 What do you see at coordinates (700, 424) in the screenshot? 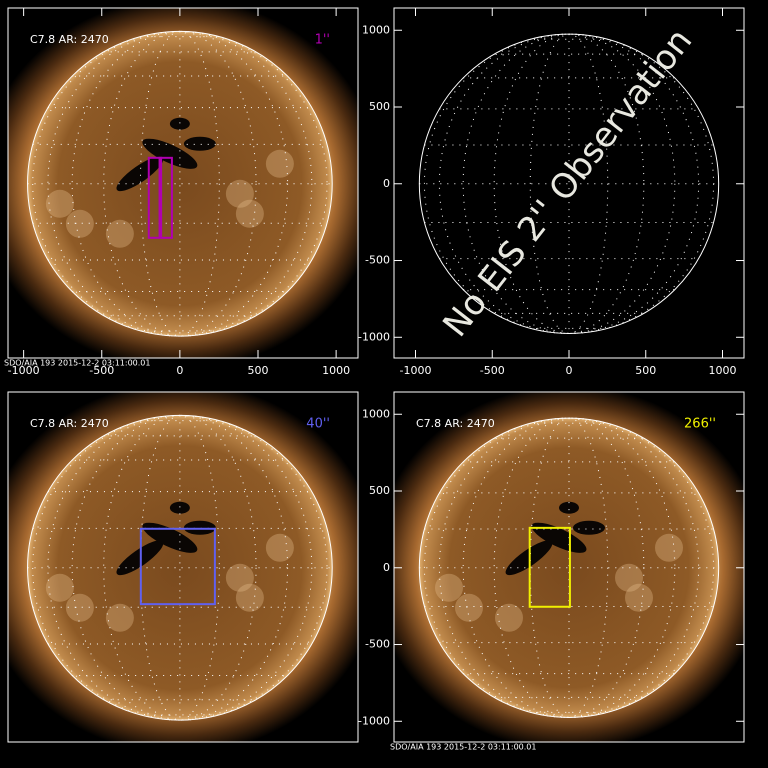
I see `resolution-label: 266''` at bounding box center [700, 424].